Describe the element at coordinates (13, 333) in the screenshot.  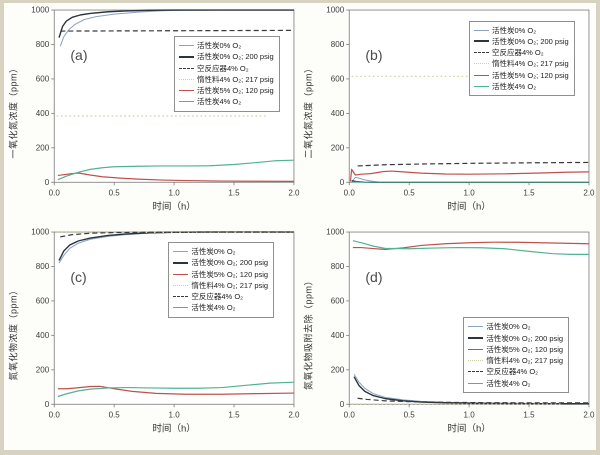
I see `y-axis-label-c: 氮氧化物浓度（ppm）` at that location.